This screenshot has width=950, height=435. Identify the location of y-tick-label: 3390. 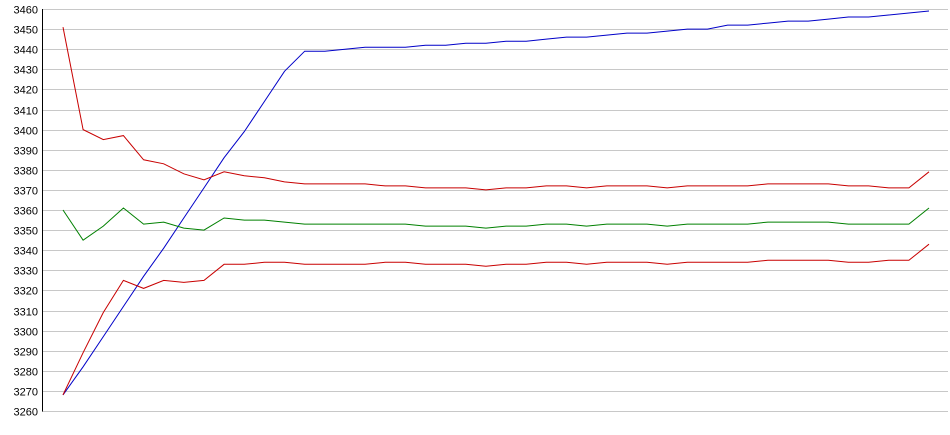
(26, 152).